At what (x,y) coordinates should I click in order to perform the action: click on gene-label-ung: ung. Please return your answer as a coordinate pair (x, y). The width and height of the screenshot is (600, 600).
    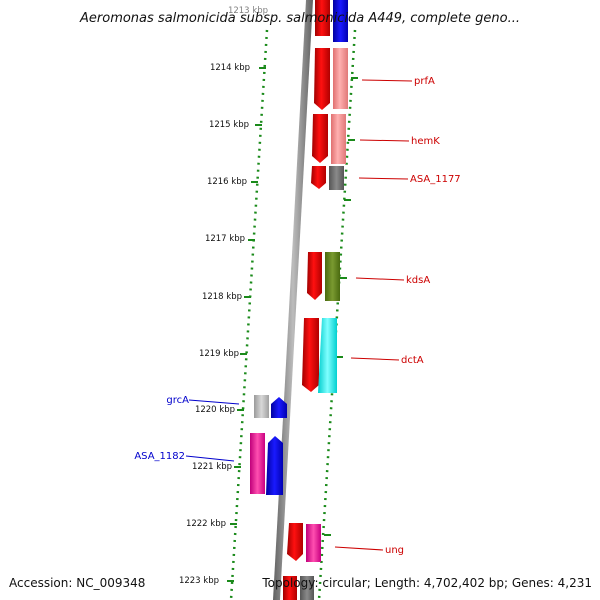
    Looking at the image, I should click on (394, 550).